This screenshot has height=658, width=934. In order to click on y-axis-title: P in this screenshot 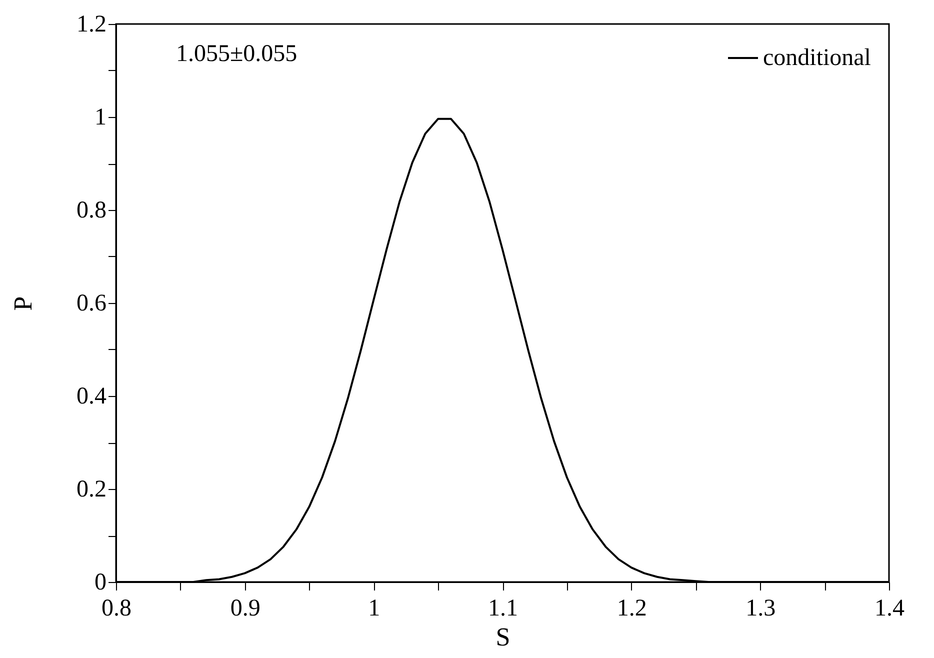, I will do `click(23, 303)`.